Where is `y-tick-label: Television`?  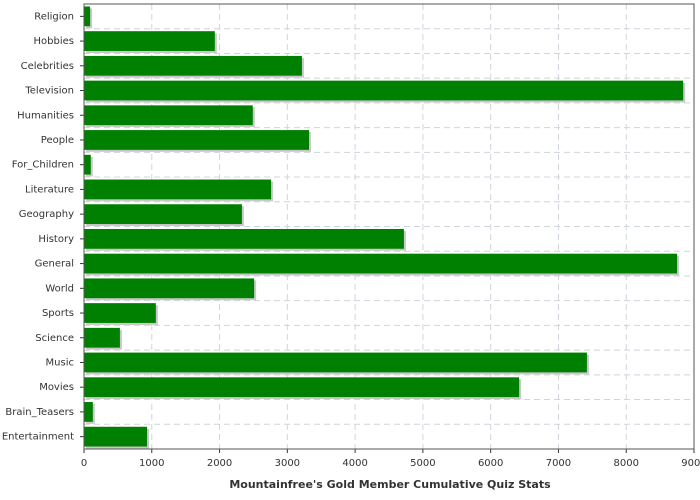 y-tick-label: Television is located at coordinates (49, 91).